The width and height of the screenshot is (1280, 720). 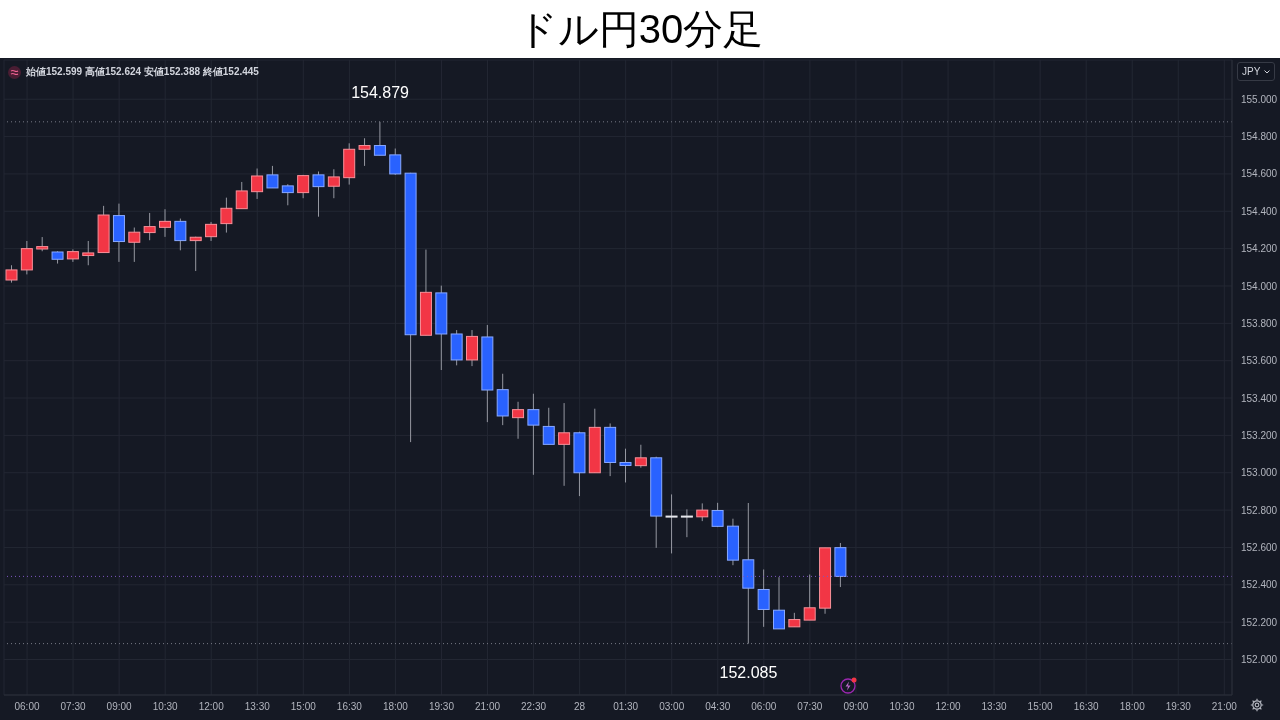 What do you see at coordinates (1259, 211) in the screenshot?
I see `y-tick-label: 154.400` at bounding box center [1259, 211].